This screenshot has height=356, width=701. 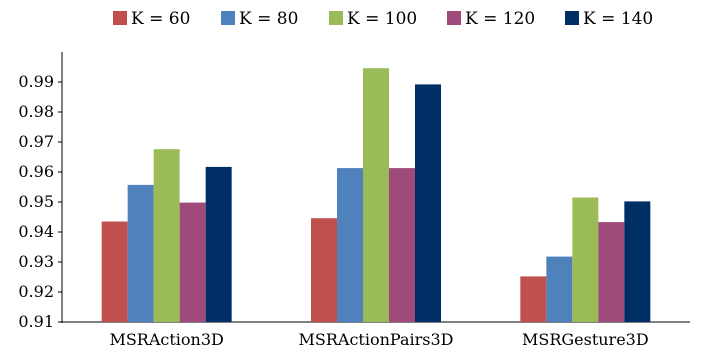 I want to click on y-tick-label: 0.97, so click(x=36, y=141).